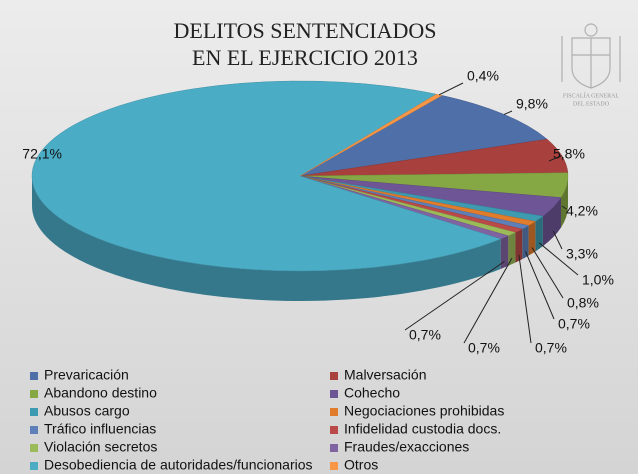 Image resolution: width=638 pixels, height=474 pixels. Describe the element at coordinates (385, 375) in the screenshot. I see `legend-label: Malversación` at that location.